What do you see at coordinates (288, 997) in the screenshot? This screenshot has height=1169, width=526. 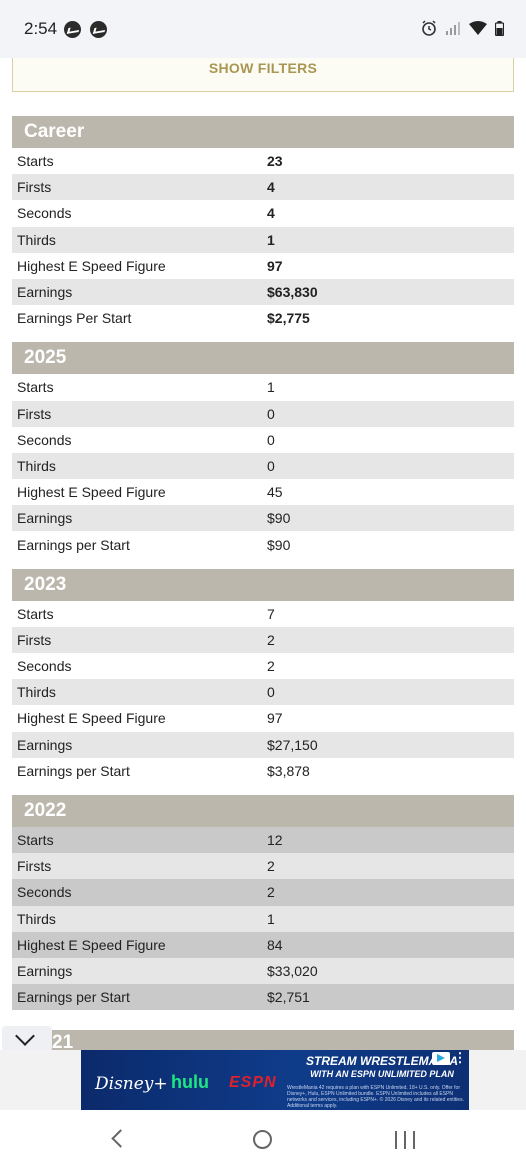 I see `row-value: $2,751` at bounding box center [288, 997].